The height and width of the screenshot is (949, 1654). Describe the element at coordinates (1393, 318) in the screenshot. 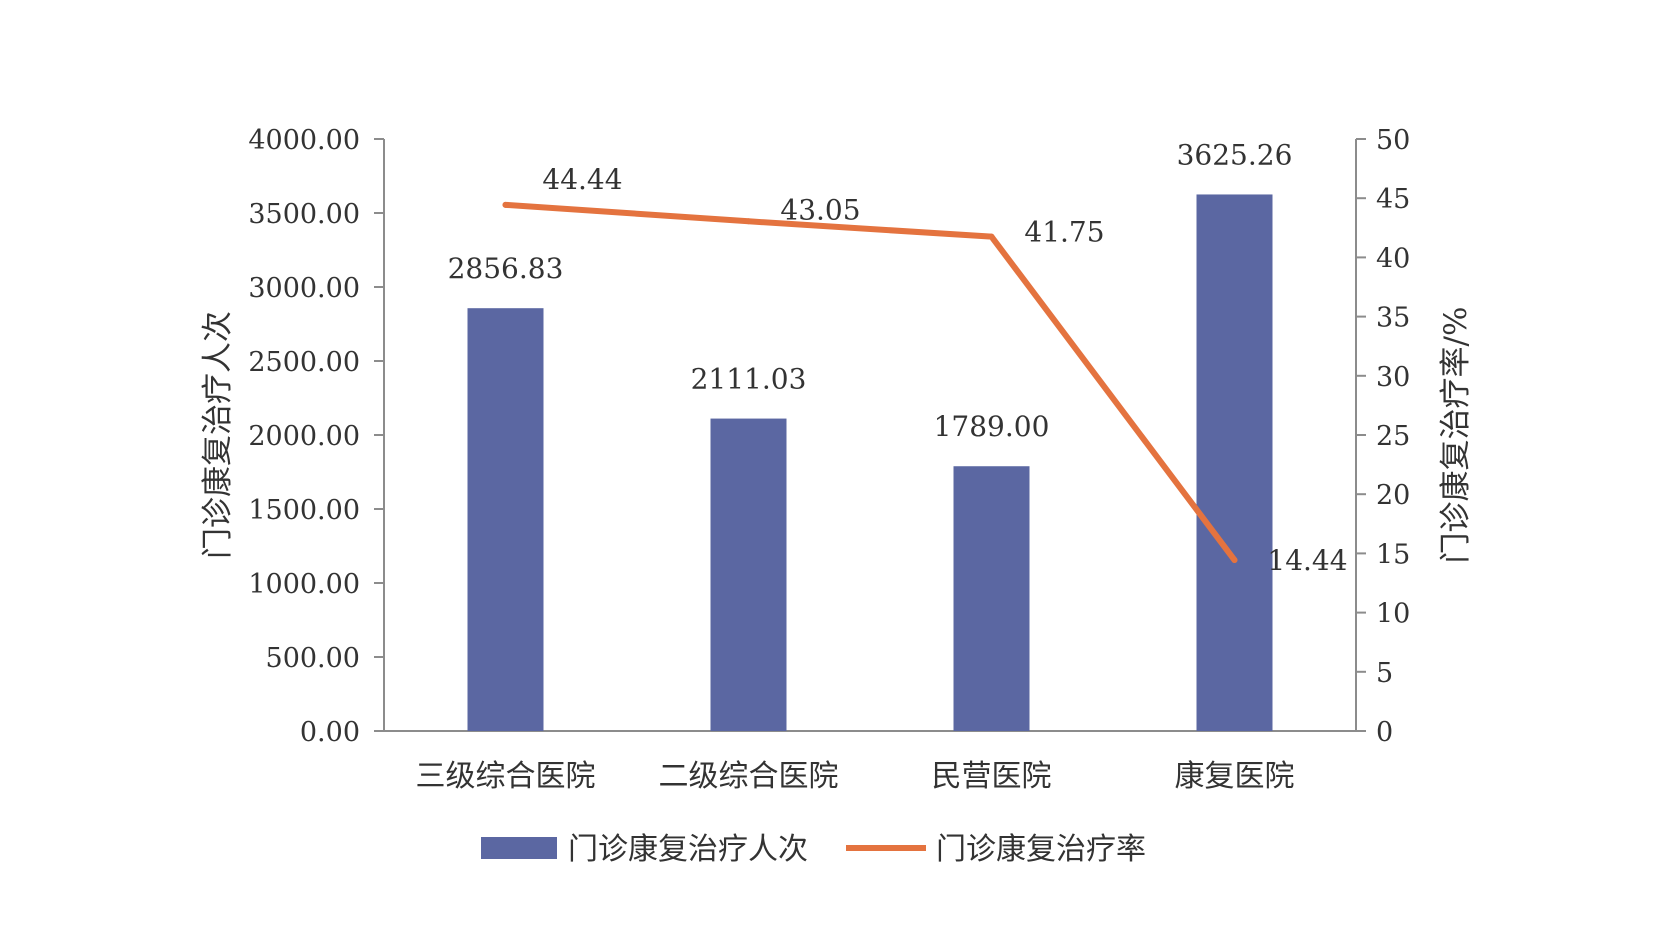

I see `y-right-tick-label: 35` at that location.